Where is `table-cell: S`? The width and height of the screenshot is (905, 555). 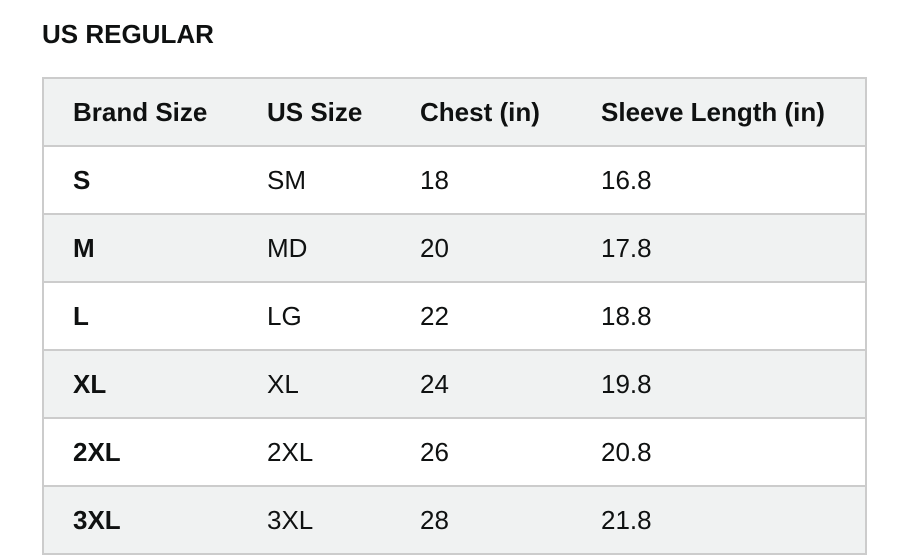 table-cell: S is located at coordinates (140, 180).